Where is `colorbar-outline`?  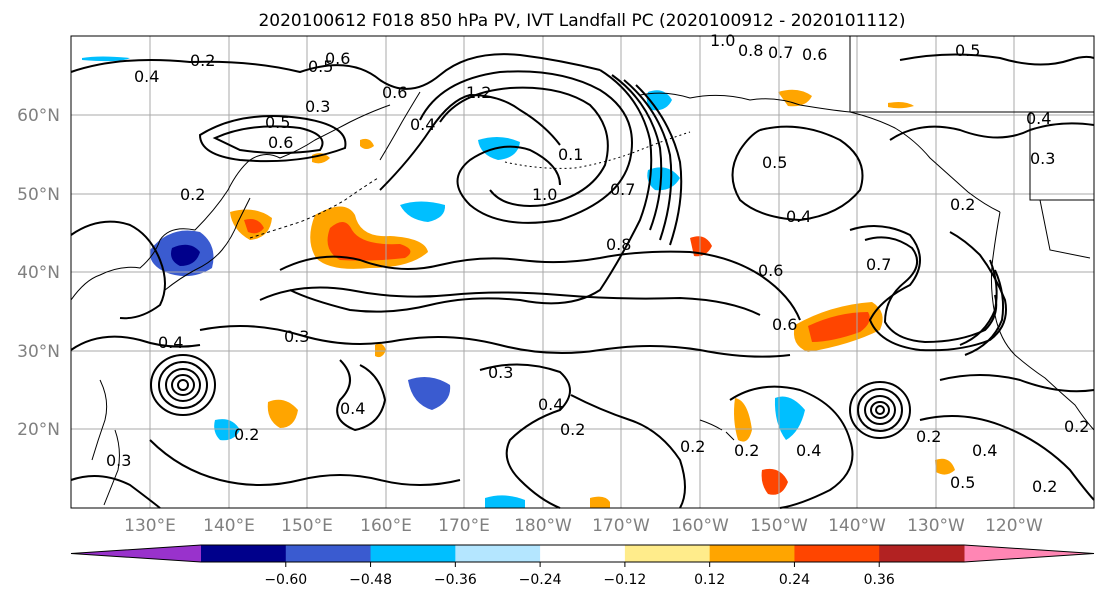 colorbar-outline is located at coordinates (582, 553).